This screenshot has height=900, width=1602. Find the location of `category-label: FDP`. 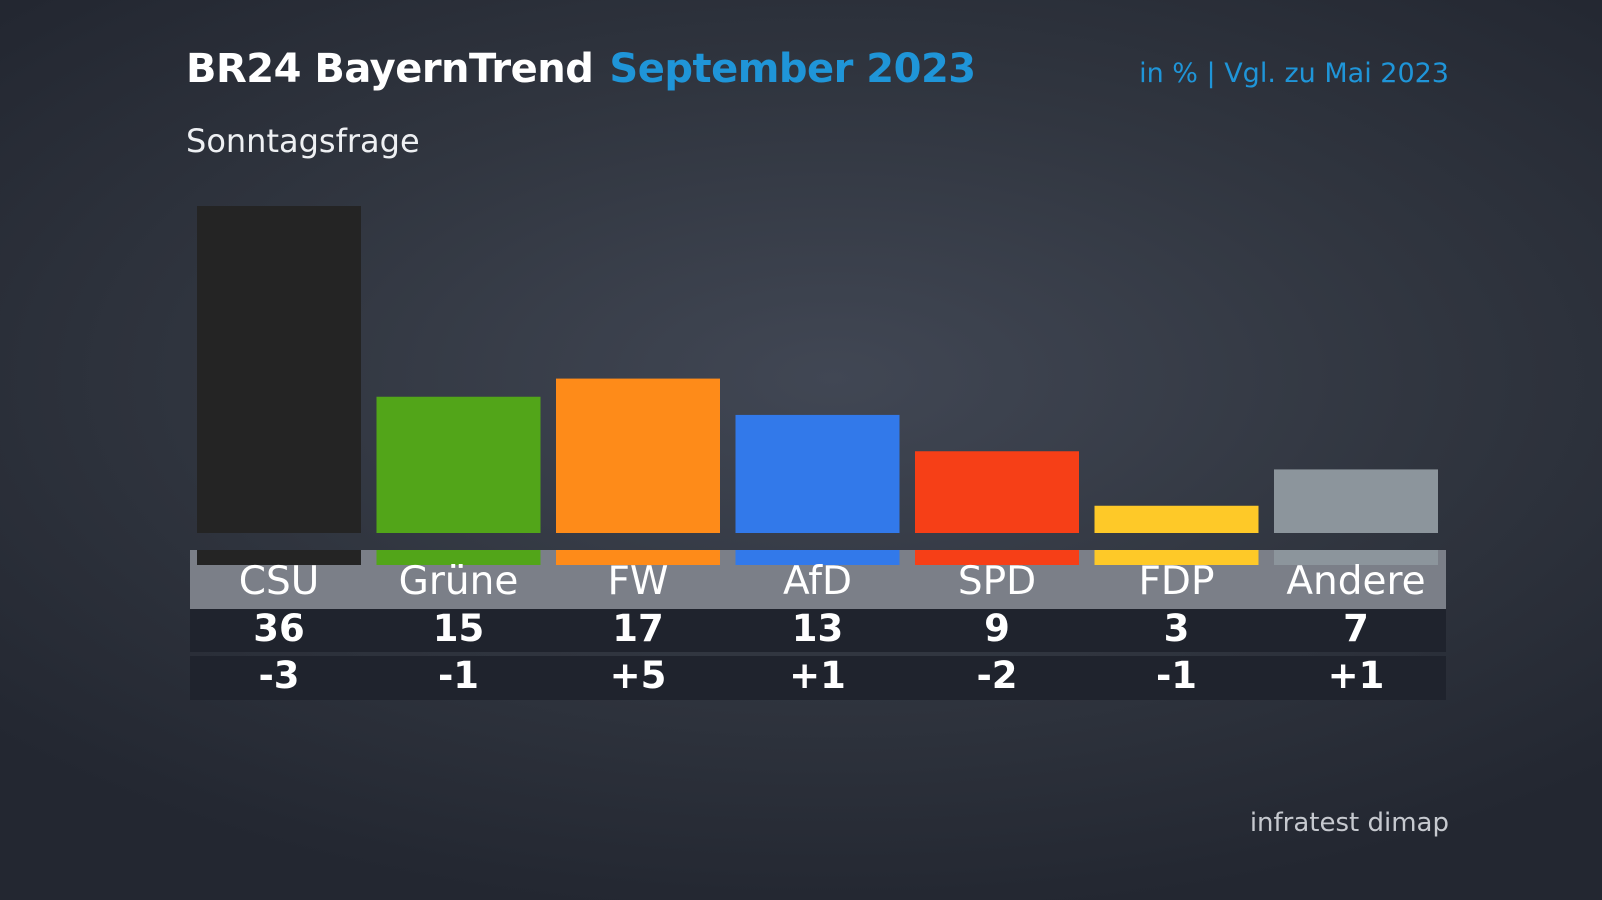

category-label: FDP is located at coordinates (1176, 581).